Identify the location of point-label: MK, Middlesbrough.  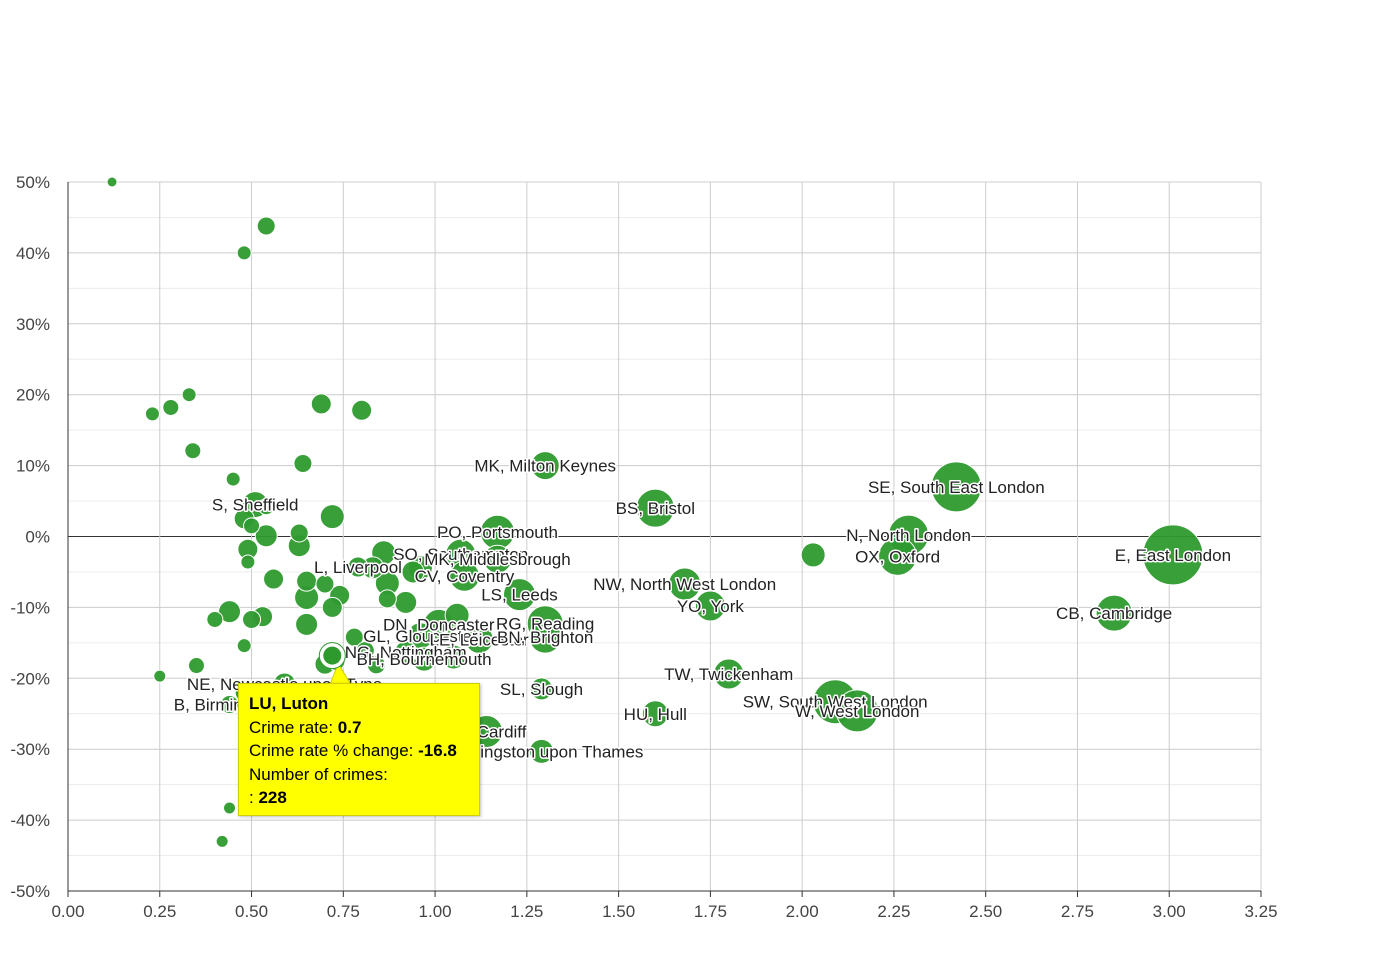
(497, 559).